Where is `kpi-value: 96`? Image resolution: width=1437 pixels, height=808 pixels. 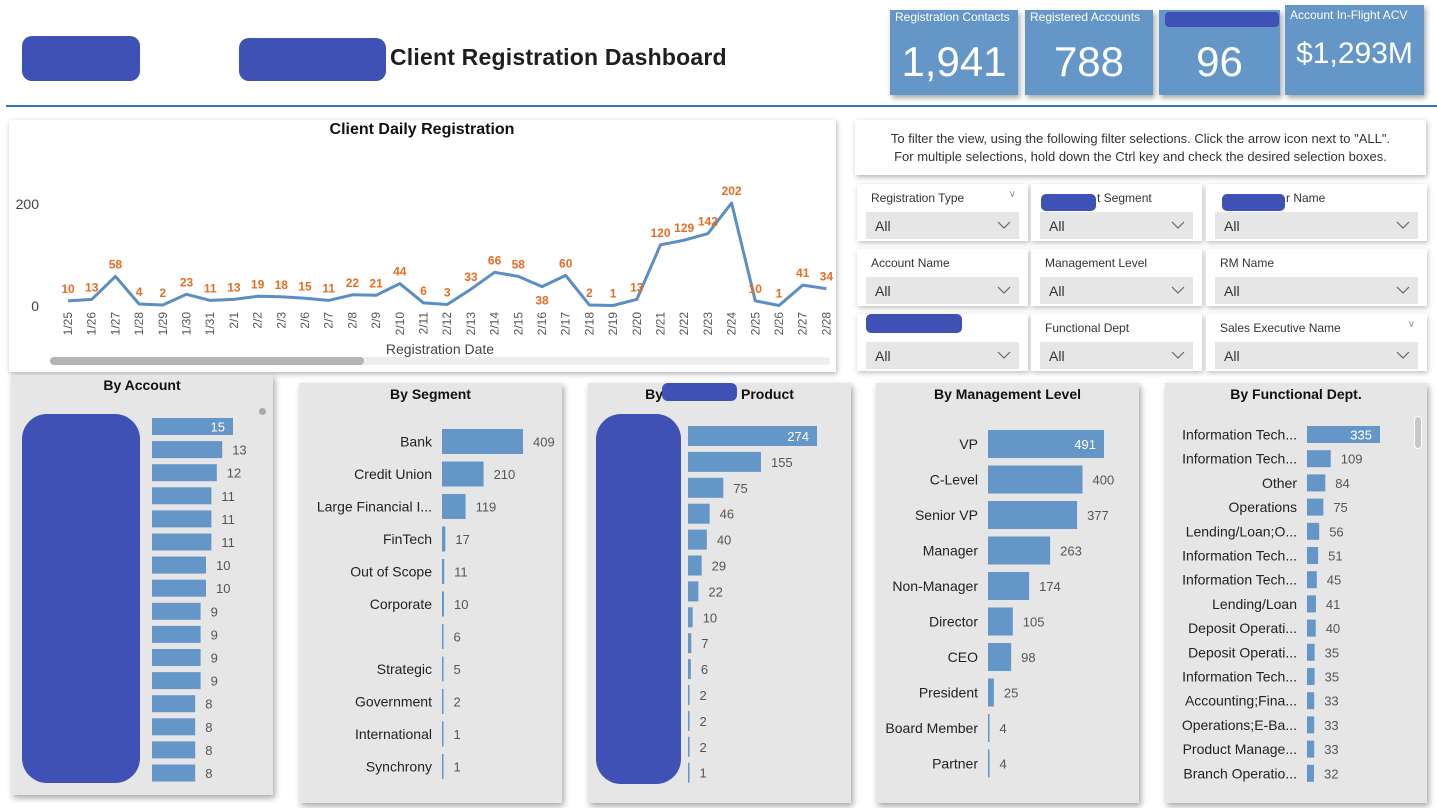 kpi-value: 96 is located at coordinates (1219, 61).